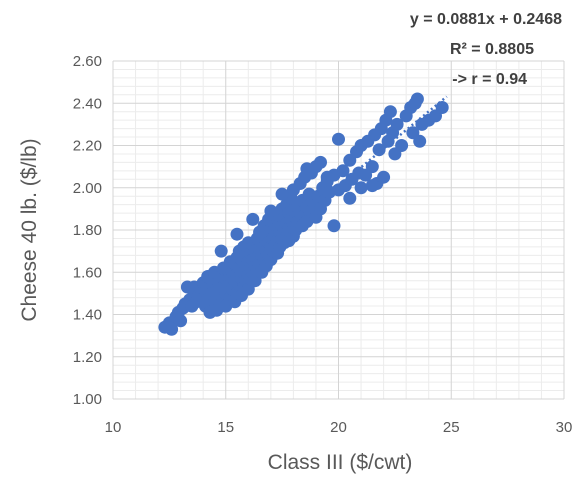 Image resolution: width=577 pixels, height=479 pixels. What do you see at coordinates (87, 103) in the screenshot?
I see `y-tick-label: 2.40` at bounding box center [87, 103].